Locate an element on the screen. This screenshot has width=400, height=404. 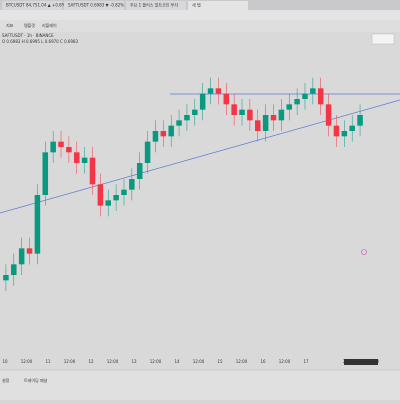
bottom-panel is located at coordinates (200, 385).